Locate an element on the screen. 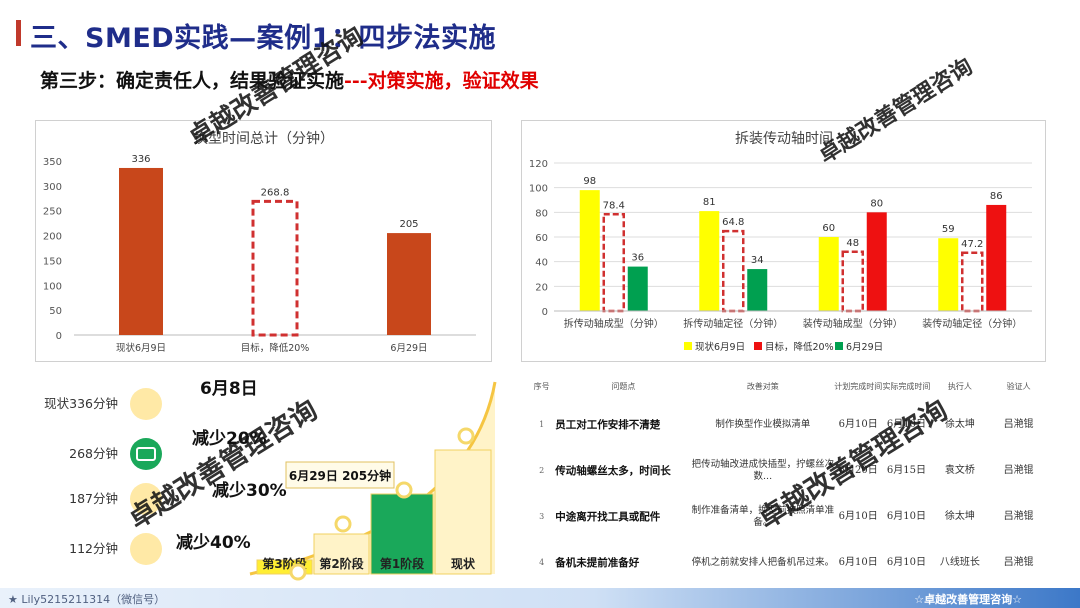 The height and width of the screenshot is (608, 1080). y-tick-label: 40 is located at coordinates (541, 263).